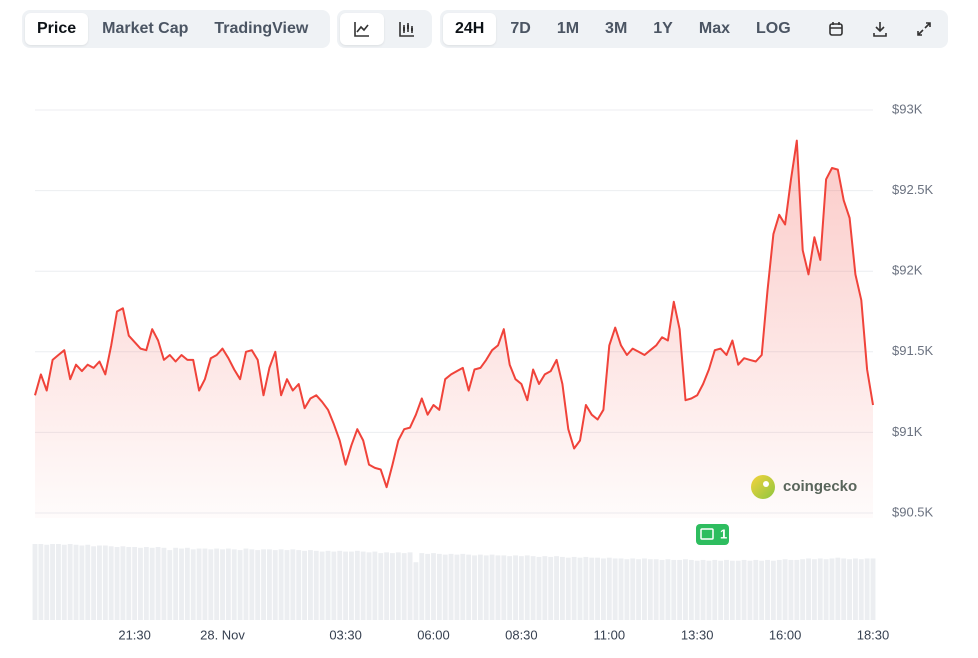 The height and width of the screenshot is (658, 978). What do you see at coordinates (261, 28) in the screenshot?
I see `toggle-button: TradingView` at bounding box center [261, 28].